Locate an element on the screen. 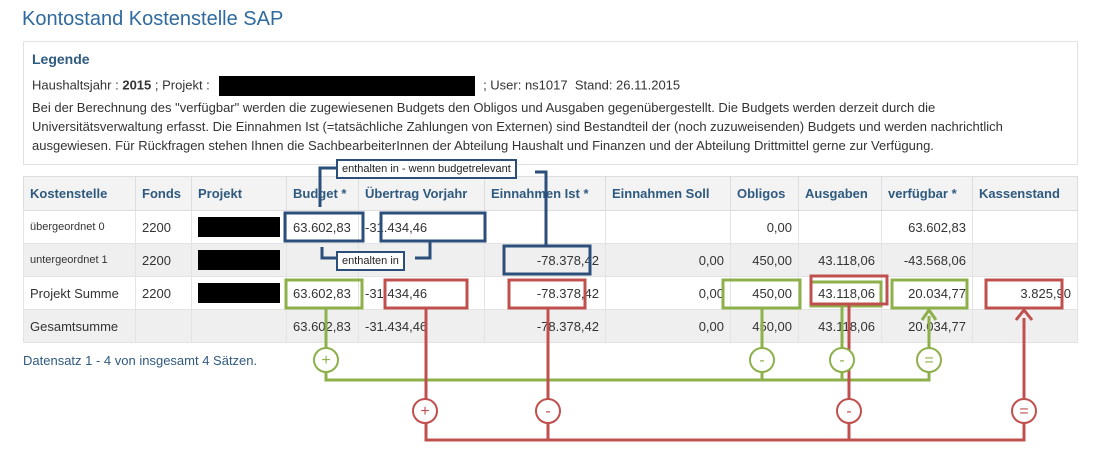 The height and width of the screenshot is (467, 1099). cell-kostenstelle: Gesamtsumme is located at coordinates (79, 326).